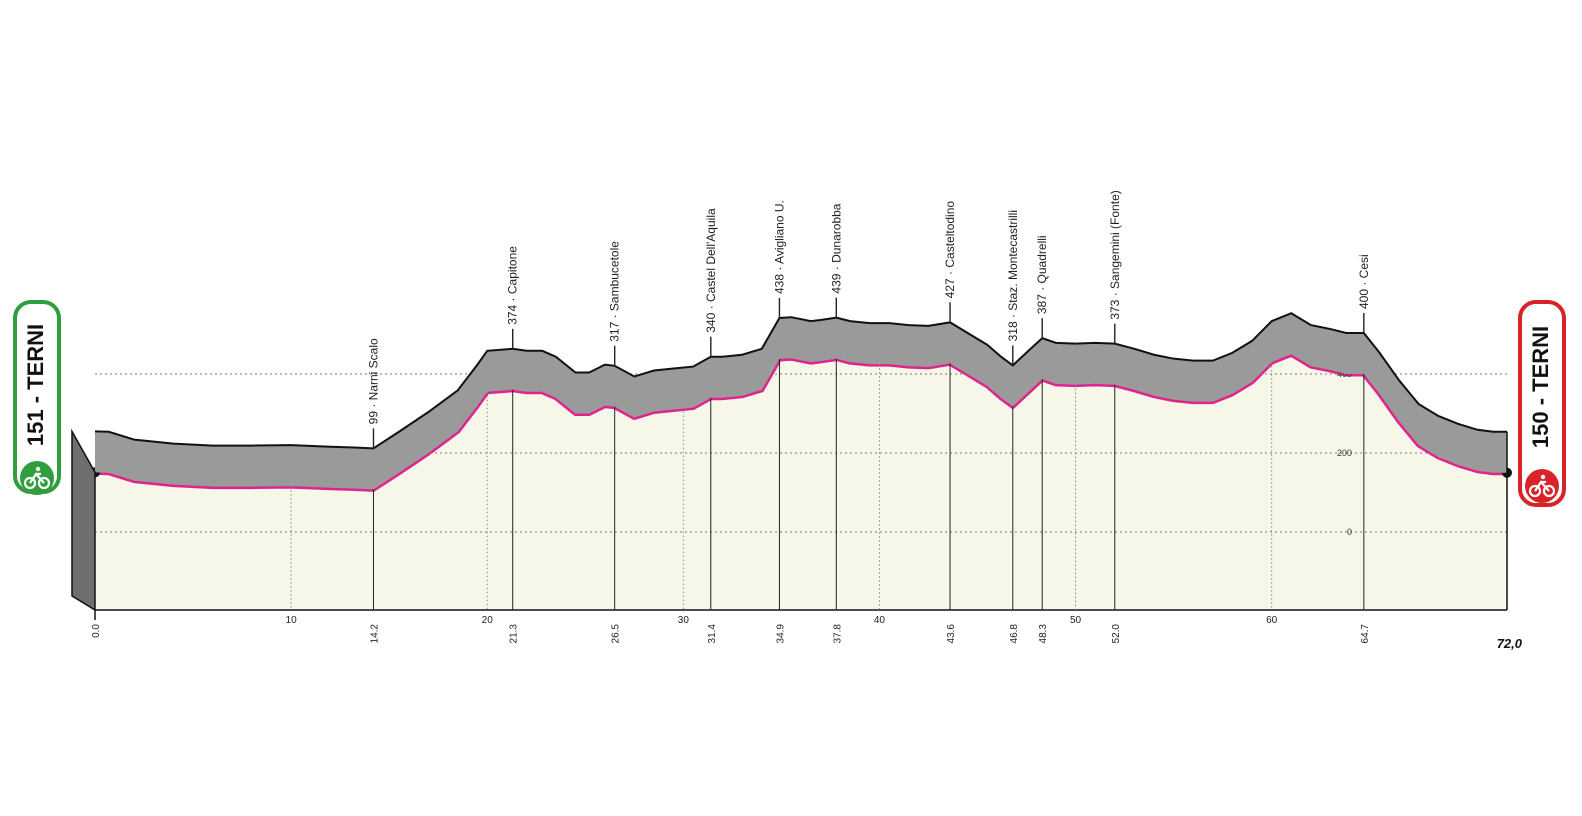 The image size is (1582, 816). What do you see at coordinates (373, 381) in the screenshot?
I see `waypoint-name: 99 · Narni Scalo` at bounding box center [373, 381].